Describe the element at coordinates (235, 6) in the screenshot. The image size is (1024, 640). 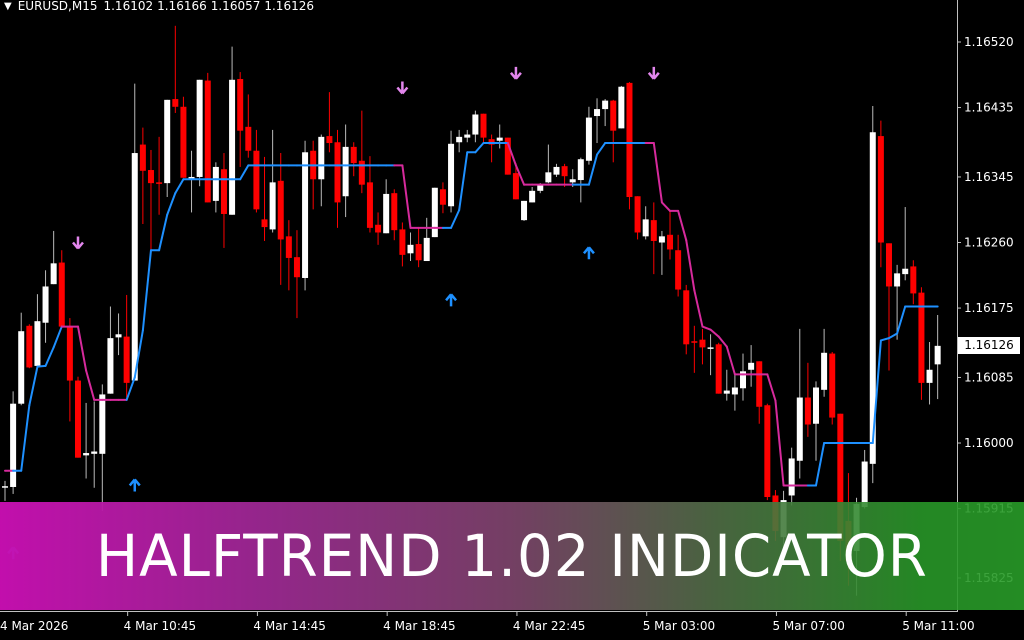
I see `low-value: 1.16057` at that location.